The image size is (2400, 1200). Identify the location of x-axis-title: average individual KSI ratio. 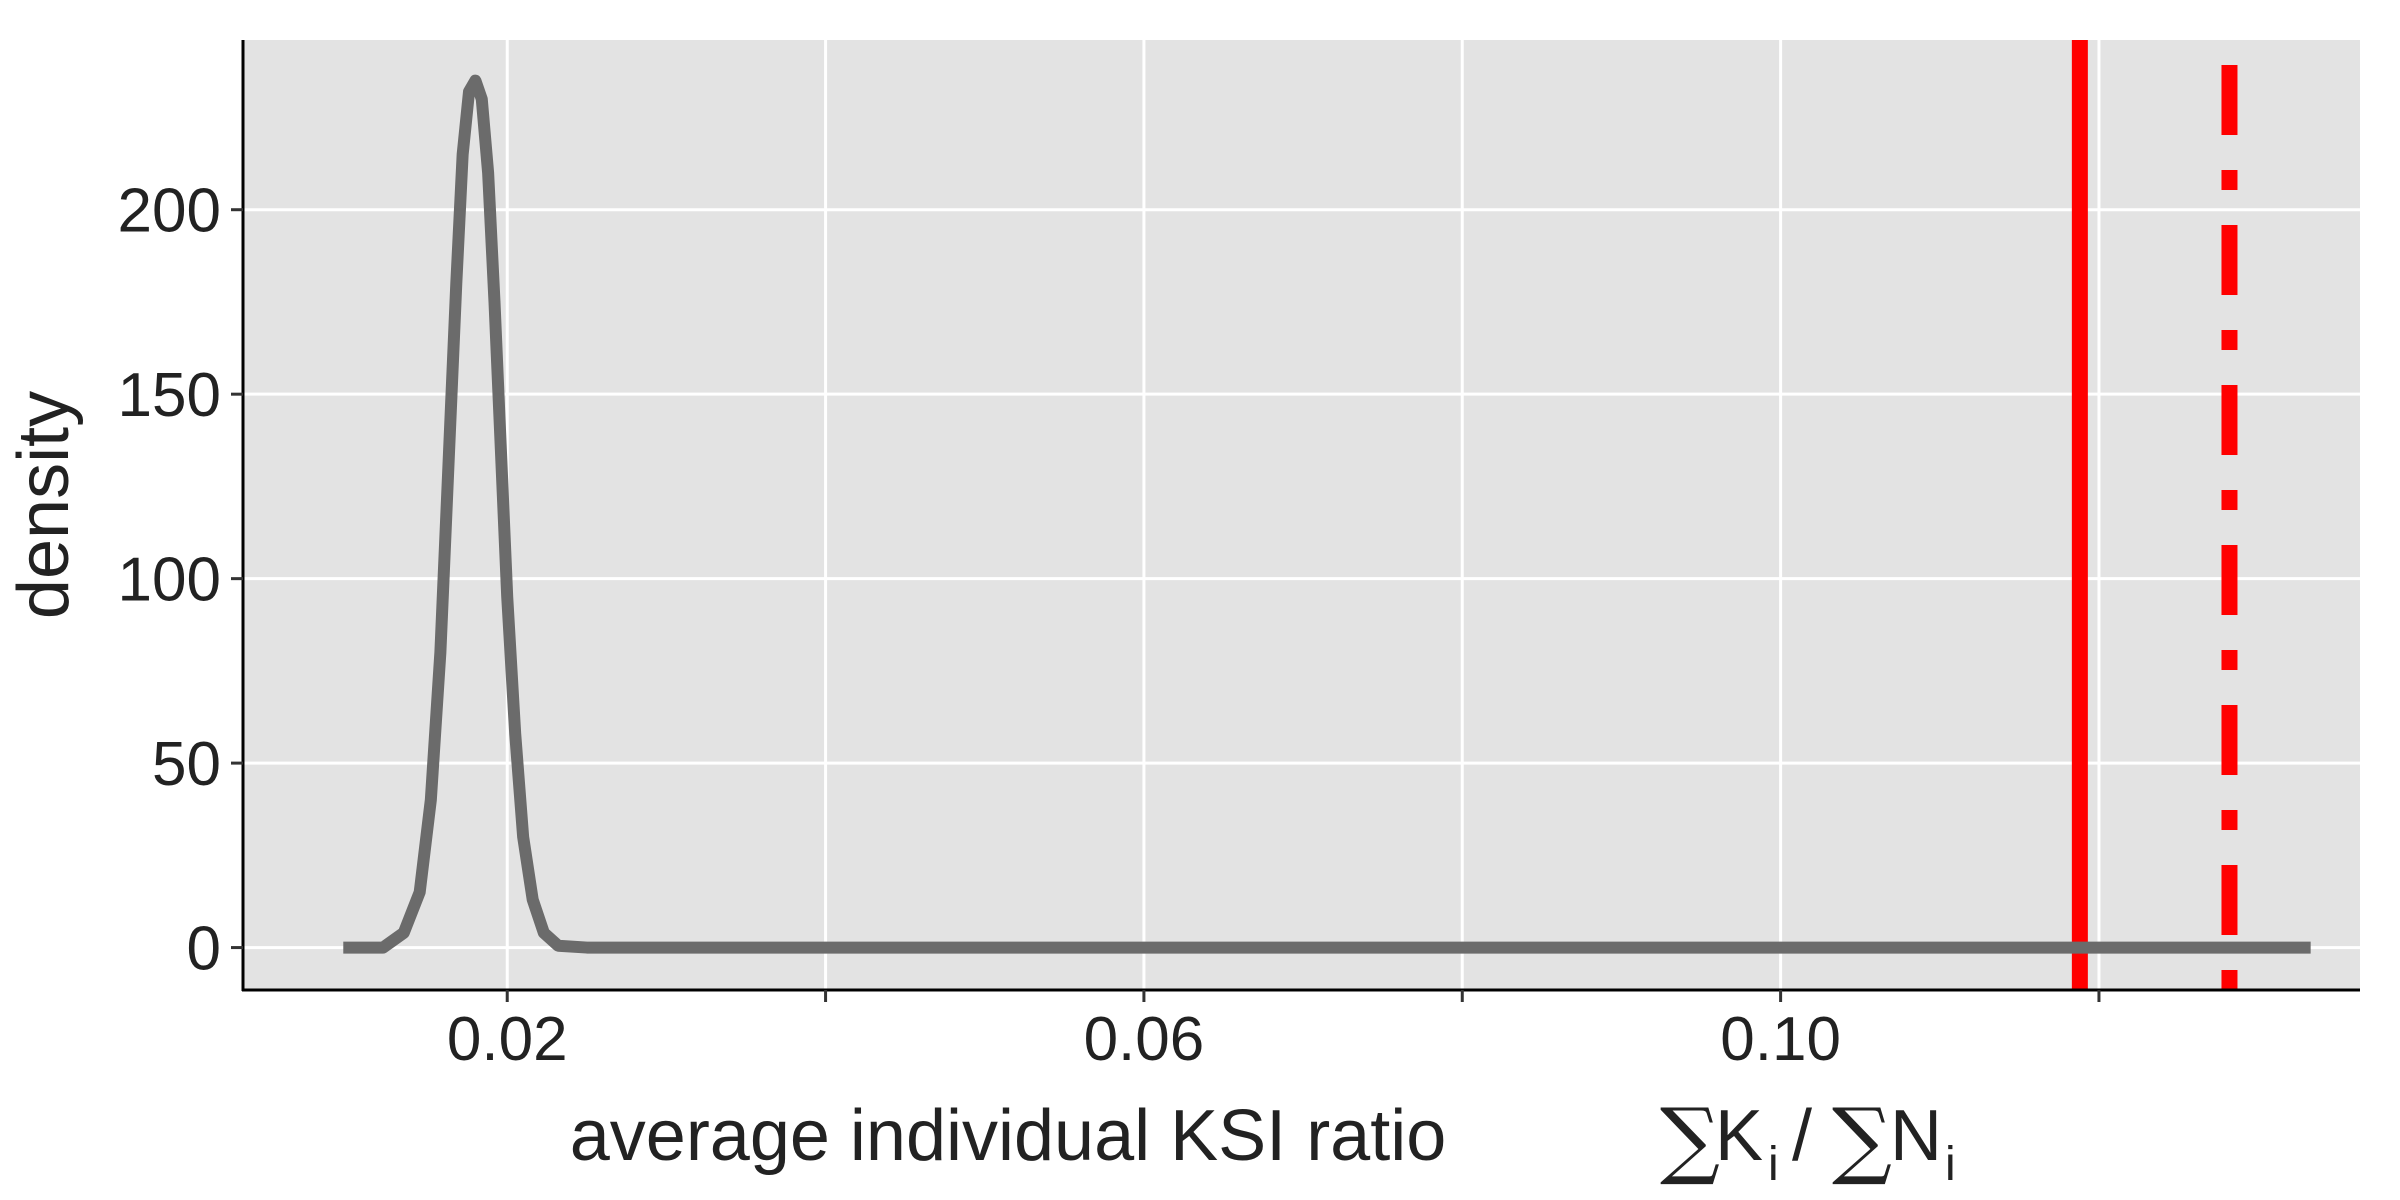
(1008, 1136).